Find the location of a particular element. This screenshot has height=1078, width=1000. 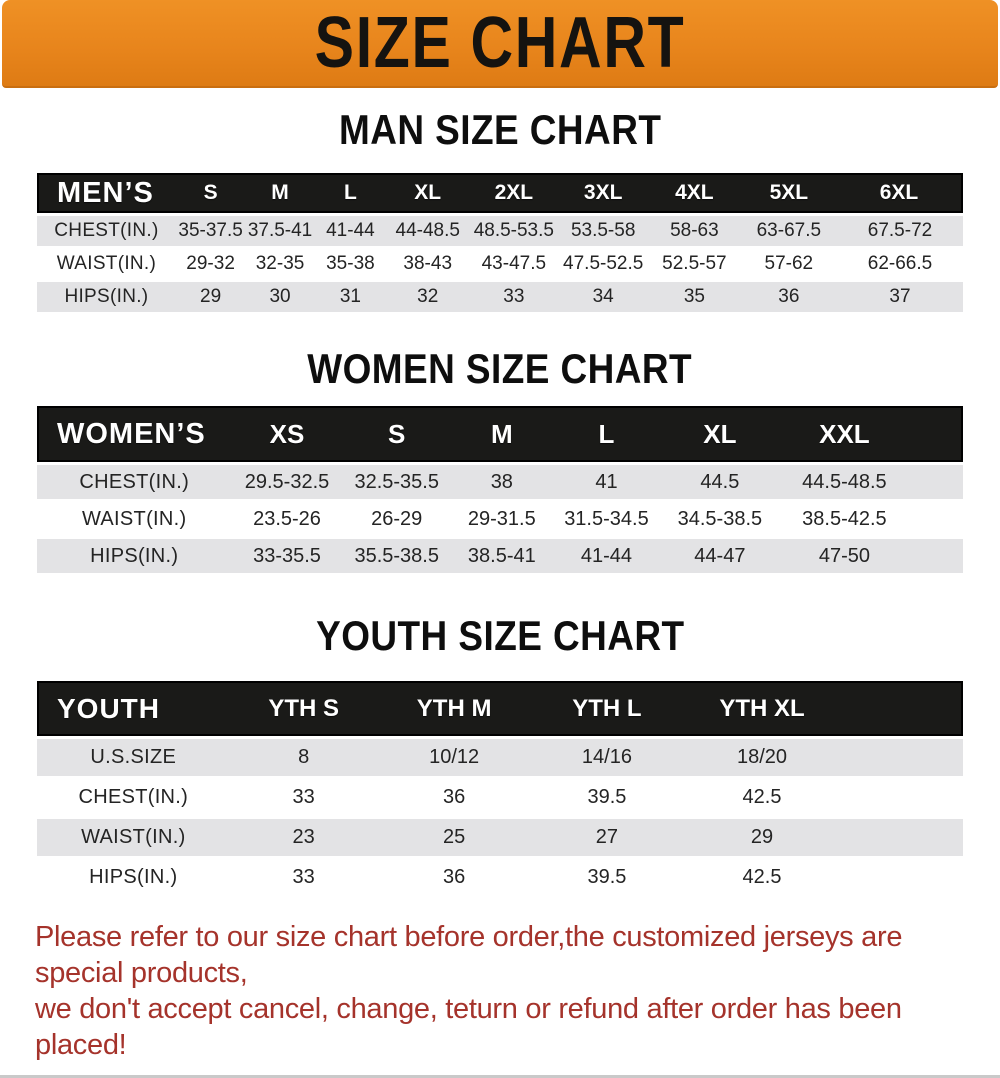

value-cell: 37.5-41 is located at coordinates (280, 231).